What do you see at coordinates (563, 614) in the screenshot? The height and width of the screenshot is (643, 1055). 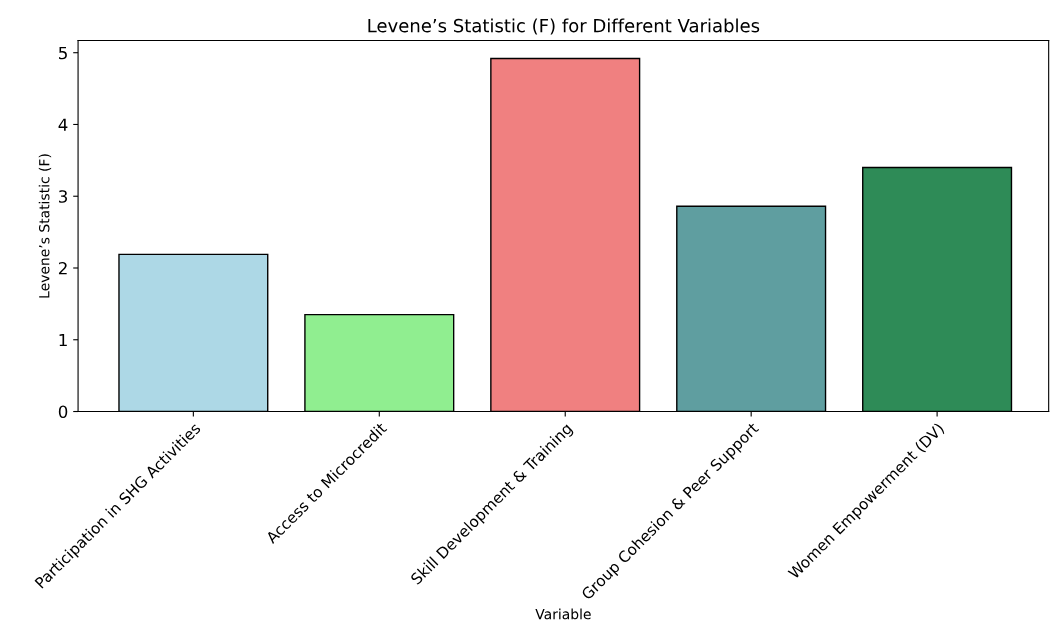 I see `x-axis-title: Variable` at bounding box center [563, 614].